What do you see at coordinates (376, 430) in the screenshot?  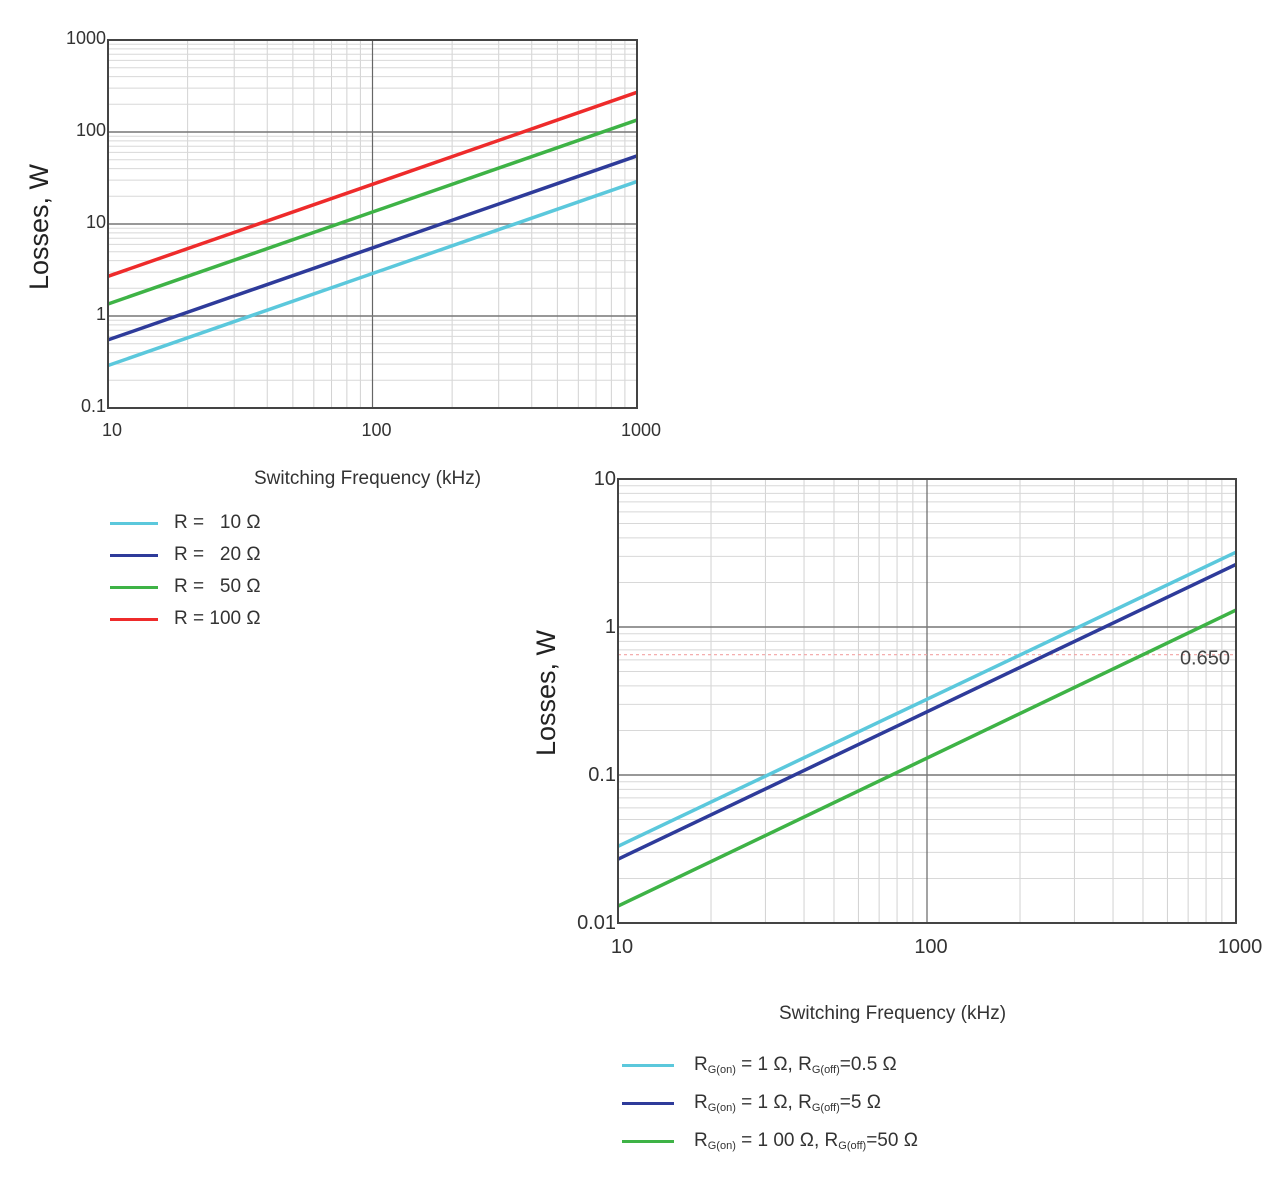 I see `chart-1-x-tick-label: 100` at bounding box center [376, 430].